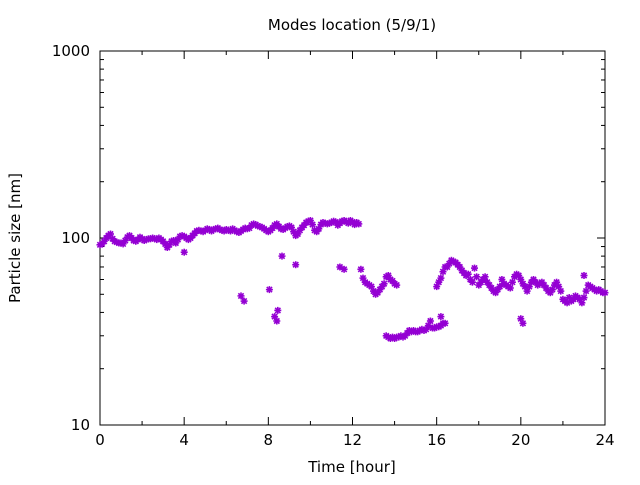 Image resolution: width=640 pixels, height=485 pixels. I want to click on y-axis-label: Particle size [nm], so click(15, 238).